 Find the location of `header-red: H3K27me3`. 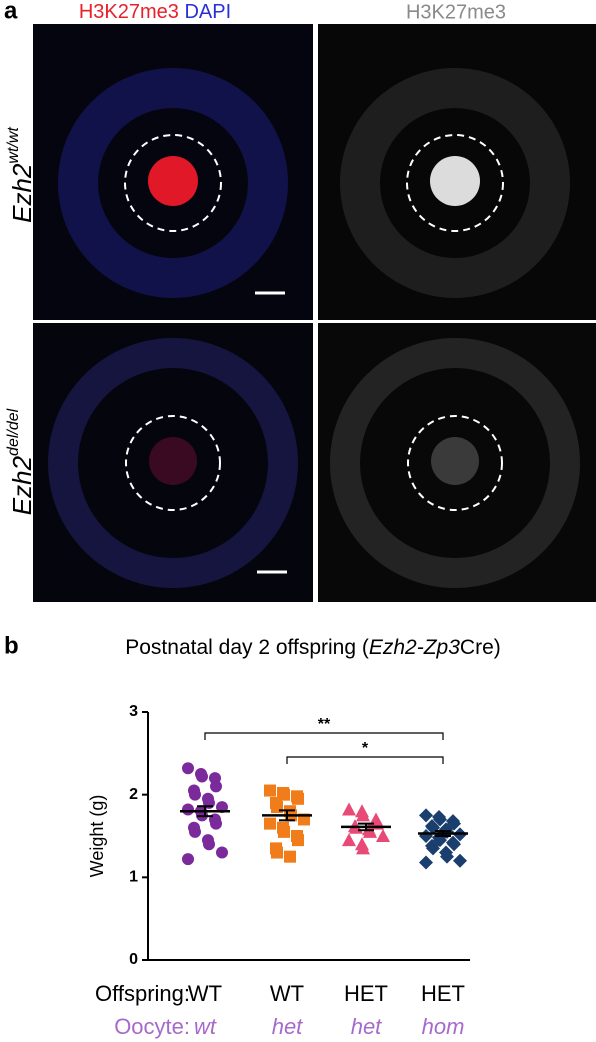

header-red: H3K27me3 is located at coordinates (129, 12).